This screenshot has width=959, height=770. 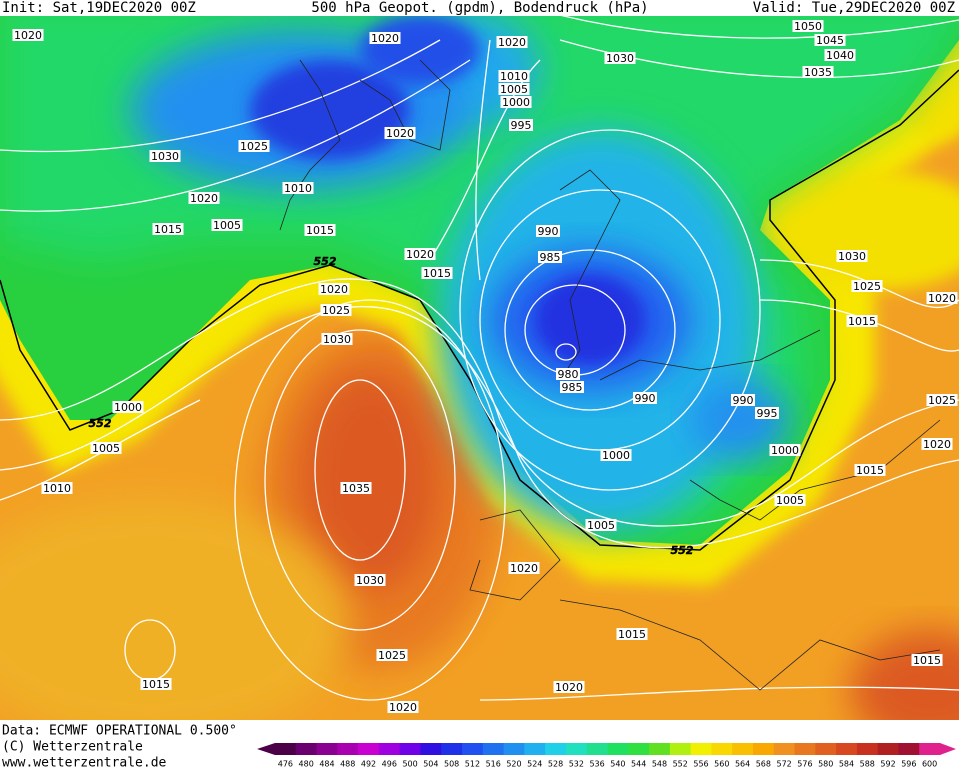 I want to click on scale-label: 592, so click(x=887, y=764).